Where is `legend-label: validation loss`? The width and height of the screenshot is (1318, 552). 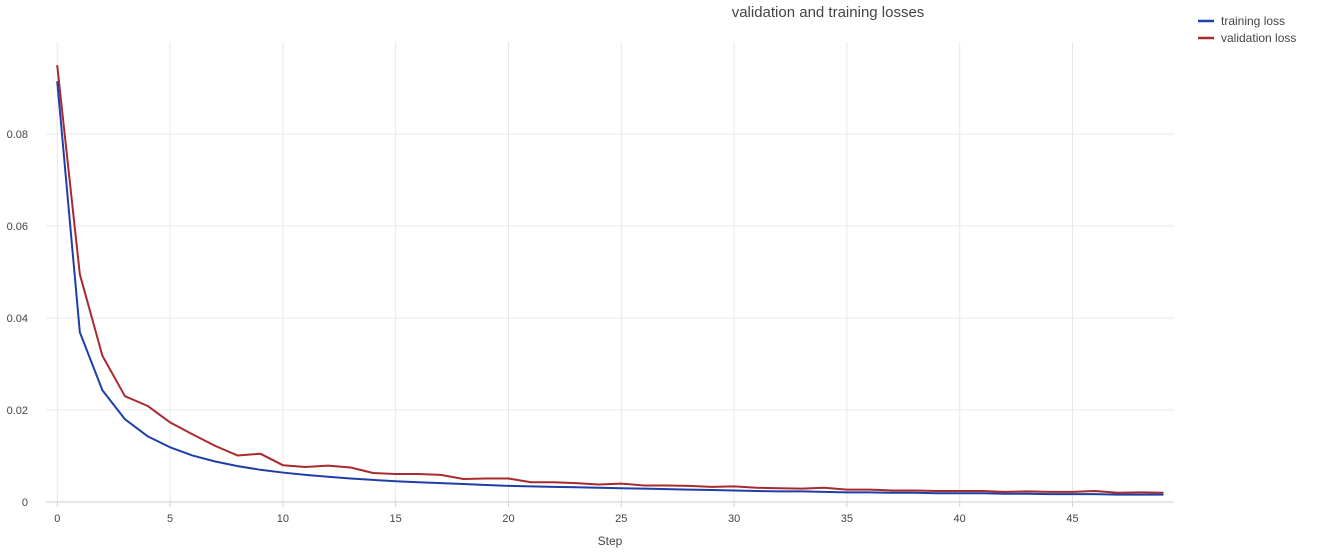 legend-label: validation loss is located at coordinates (1258, 38).